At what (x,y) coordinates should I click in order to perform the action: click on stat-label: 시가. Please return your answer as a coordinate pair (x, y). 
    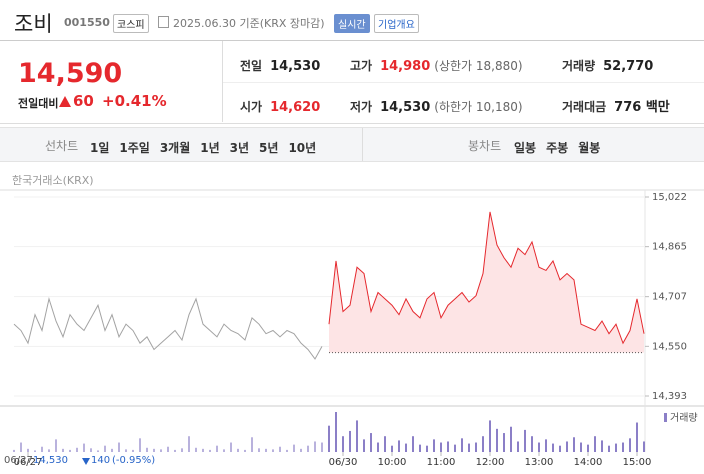
    Looking at the image, I should click on (251, 107).